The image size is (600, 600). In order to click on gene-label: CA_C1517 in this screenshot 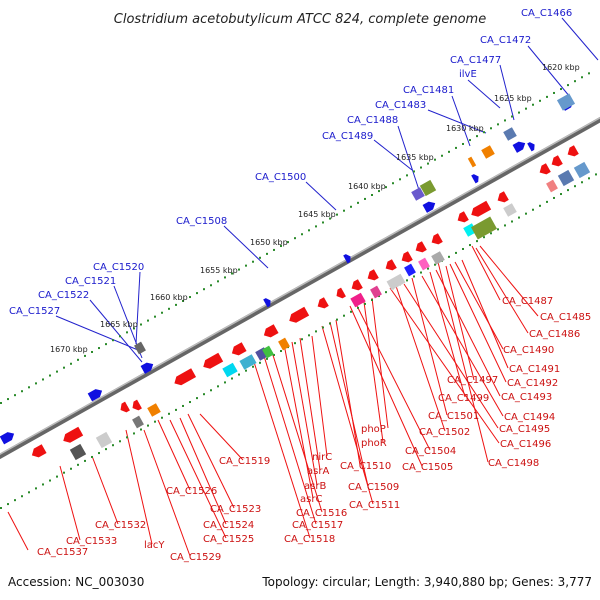, I will do `click(317, 525)`.